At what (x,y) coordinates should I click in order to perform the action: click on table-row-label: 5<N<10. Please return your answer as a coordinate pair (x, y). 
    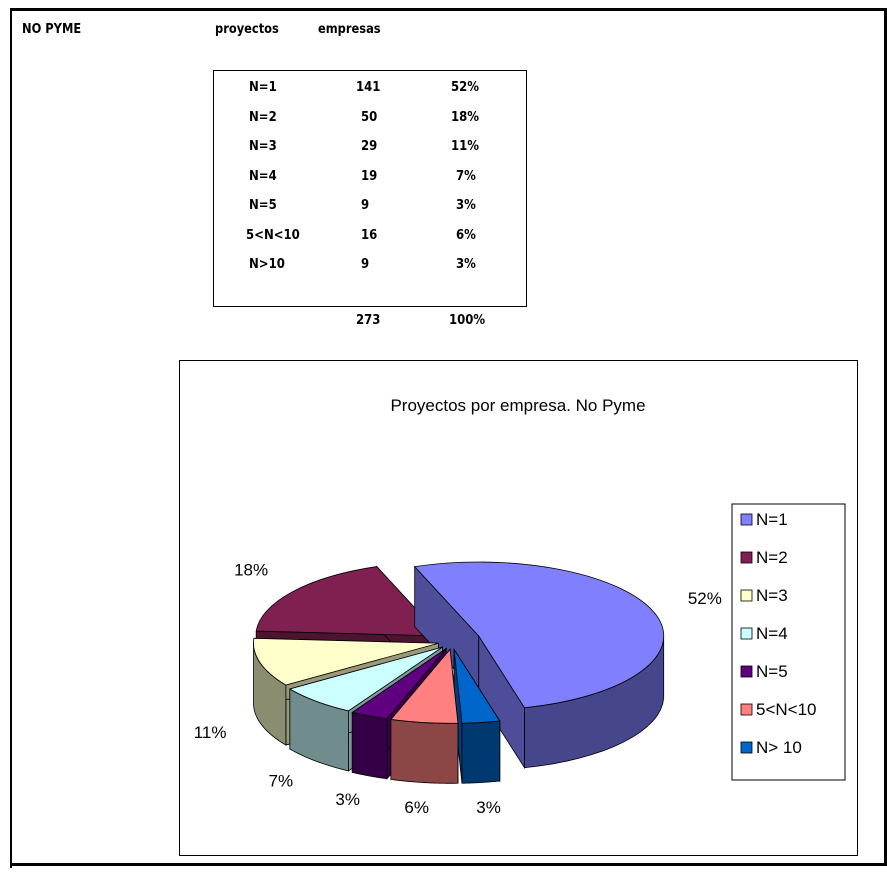
    Looking at the image, I should click on (273, 235).